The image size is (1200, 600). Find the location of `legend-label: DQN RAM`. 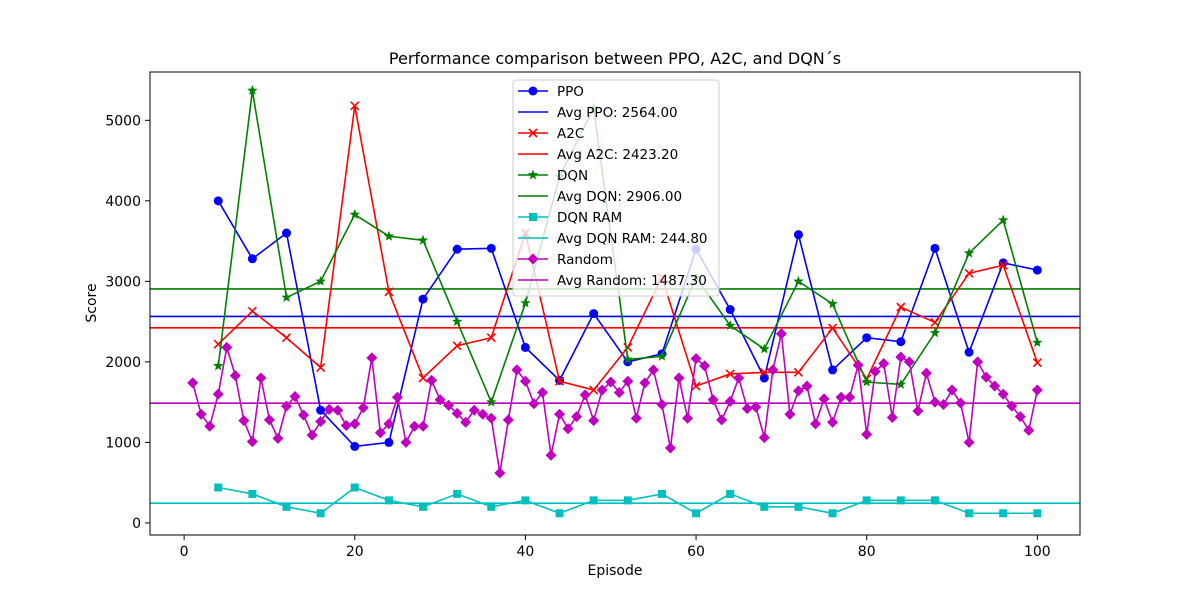

legend-label: DQN RAM is located at coordinates (589, 218).